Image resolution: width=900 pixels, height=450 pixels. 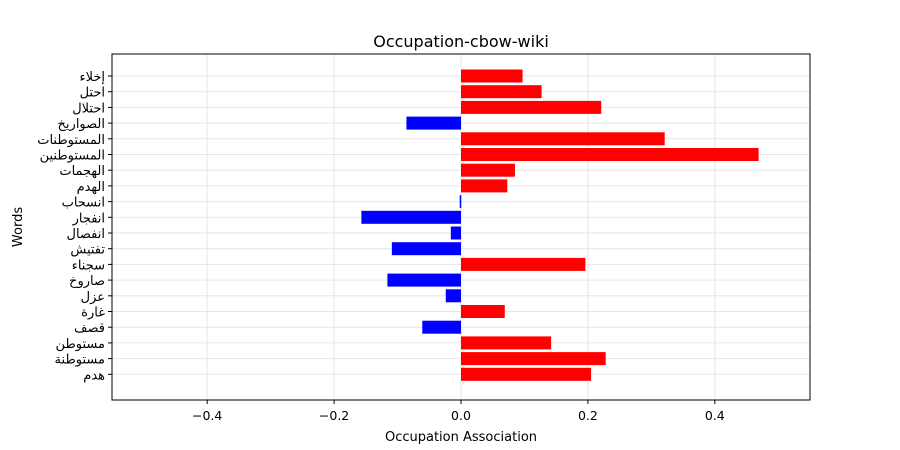 What do you see at coordinates (334, 415) in the screenshot?
I see `x-tick-label: −0.2` at bounding box center [334, 415].